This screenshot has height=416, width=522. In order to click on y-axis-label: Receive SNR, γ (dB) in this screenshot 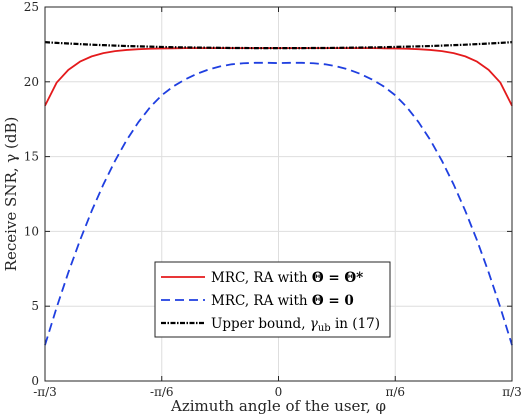, I will do `click(11, 194)`.